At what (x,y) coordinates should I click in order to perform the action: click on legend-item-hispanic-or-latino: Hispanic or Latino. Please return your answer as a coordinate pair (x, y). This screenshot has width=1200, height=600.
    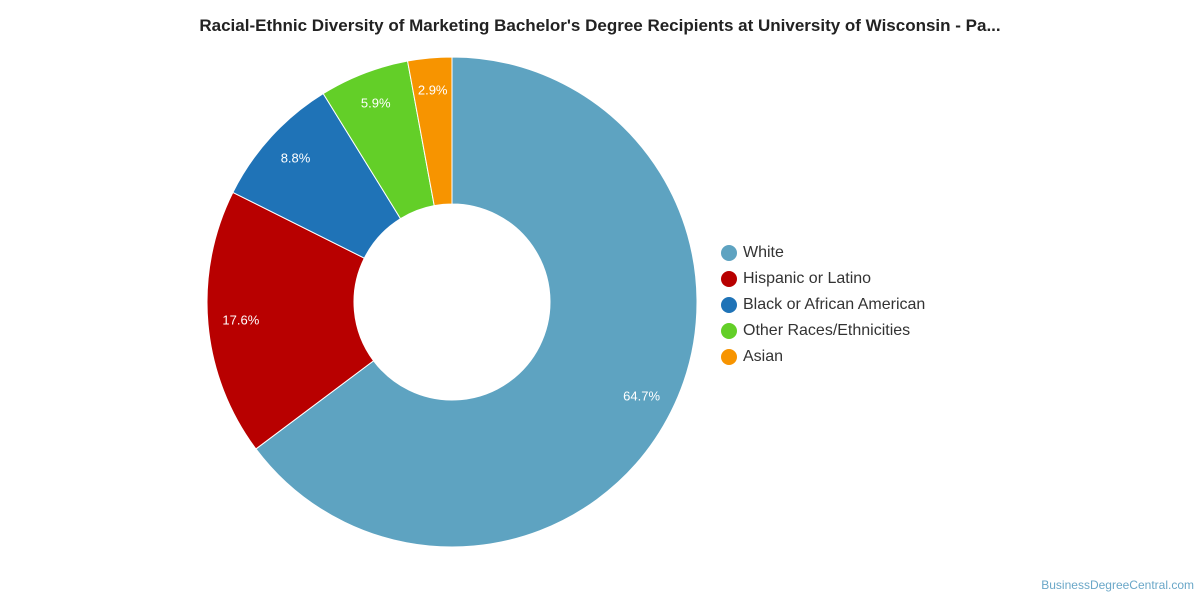
    Looking at the image, I should click on (823, 279).